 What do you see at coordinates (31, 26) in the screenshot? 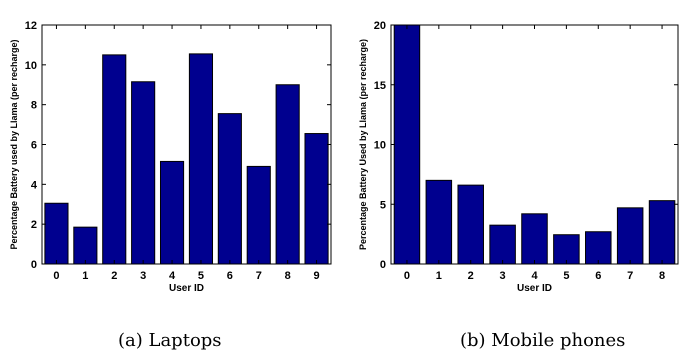
I see `y-tick-label: 12` at bounding box center [31, 26].